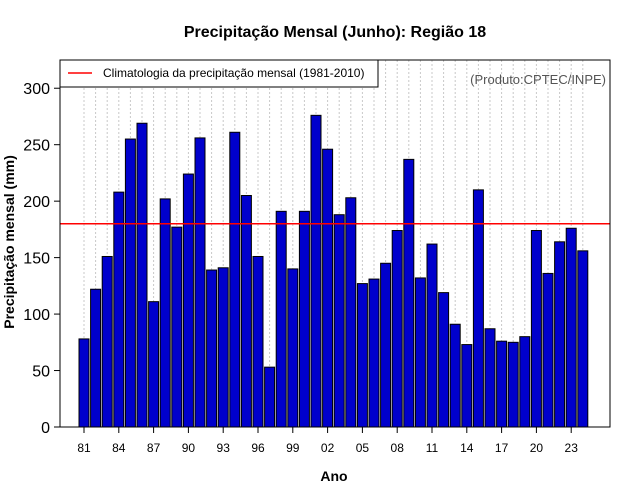 The height and width of the screenshot is (500, 640). What do you see at coordinates (281, 319) in the screenshot?
I see `bar-1998` at bounding box center [281, 319].